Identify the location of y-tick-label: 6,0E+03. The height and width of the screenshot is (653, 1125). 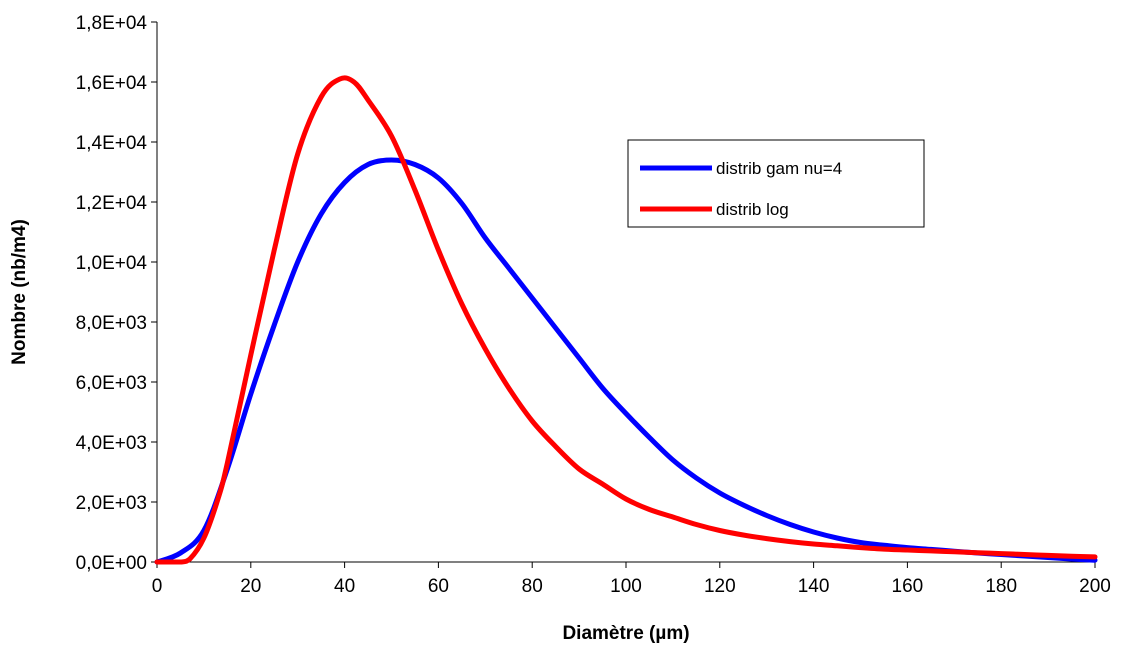
(111, 383).